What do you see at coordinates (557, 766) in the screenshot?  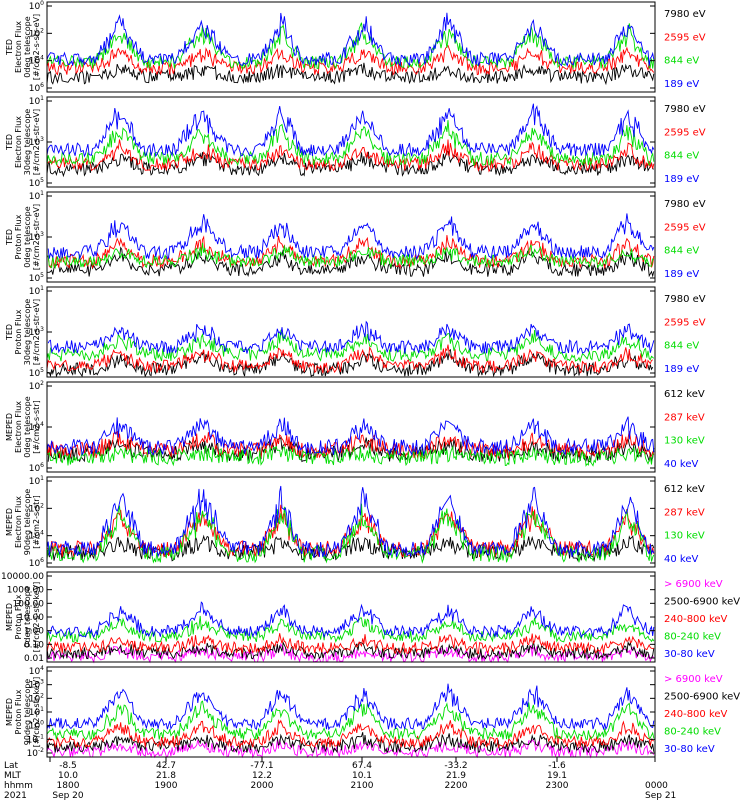 I see `x-tick-label: -1.6` at bounding box center [557, 766].